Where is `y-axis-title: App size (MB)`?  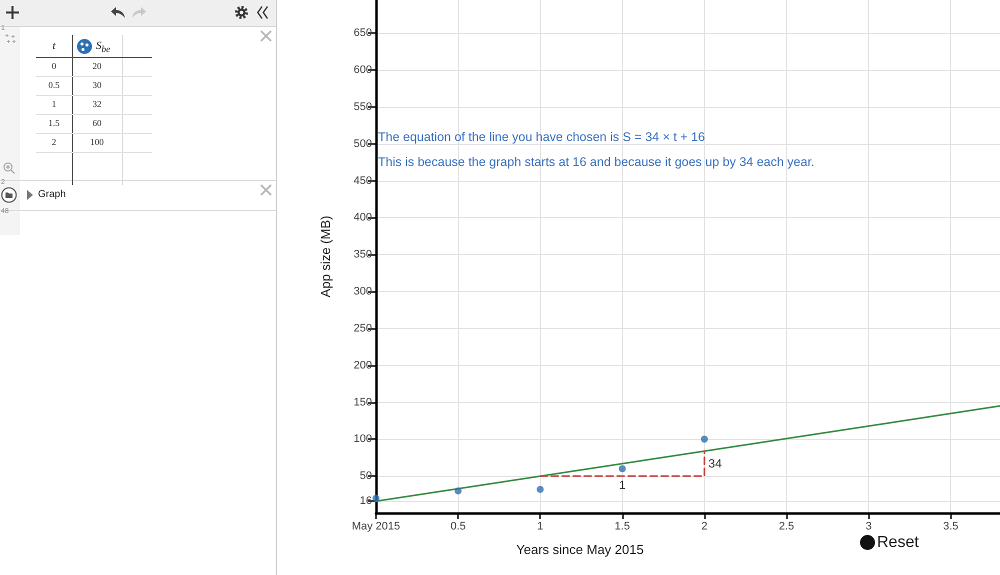
y-axis-title: App size (MB) is located at coordinates (325, 257).